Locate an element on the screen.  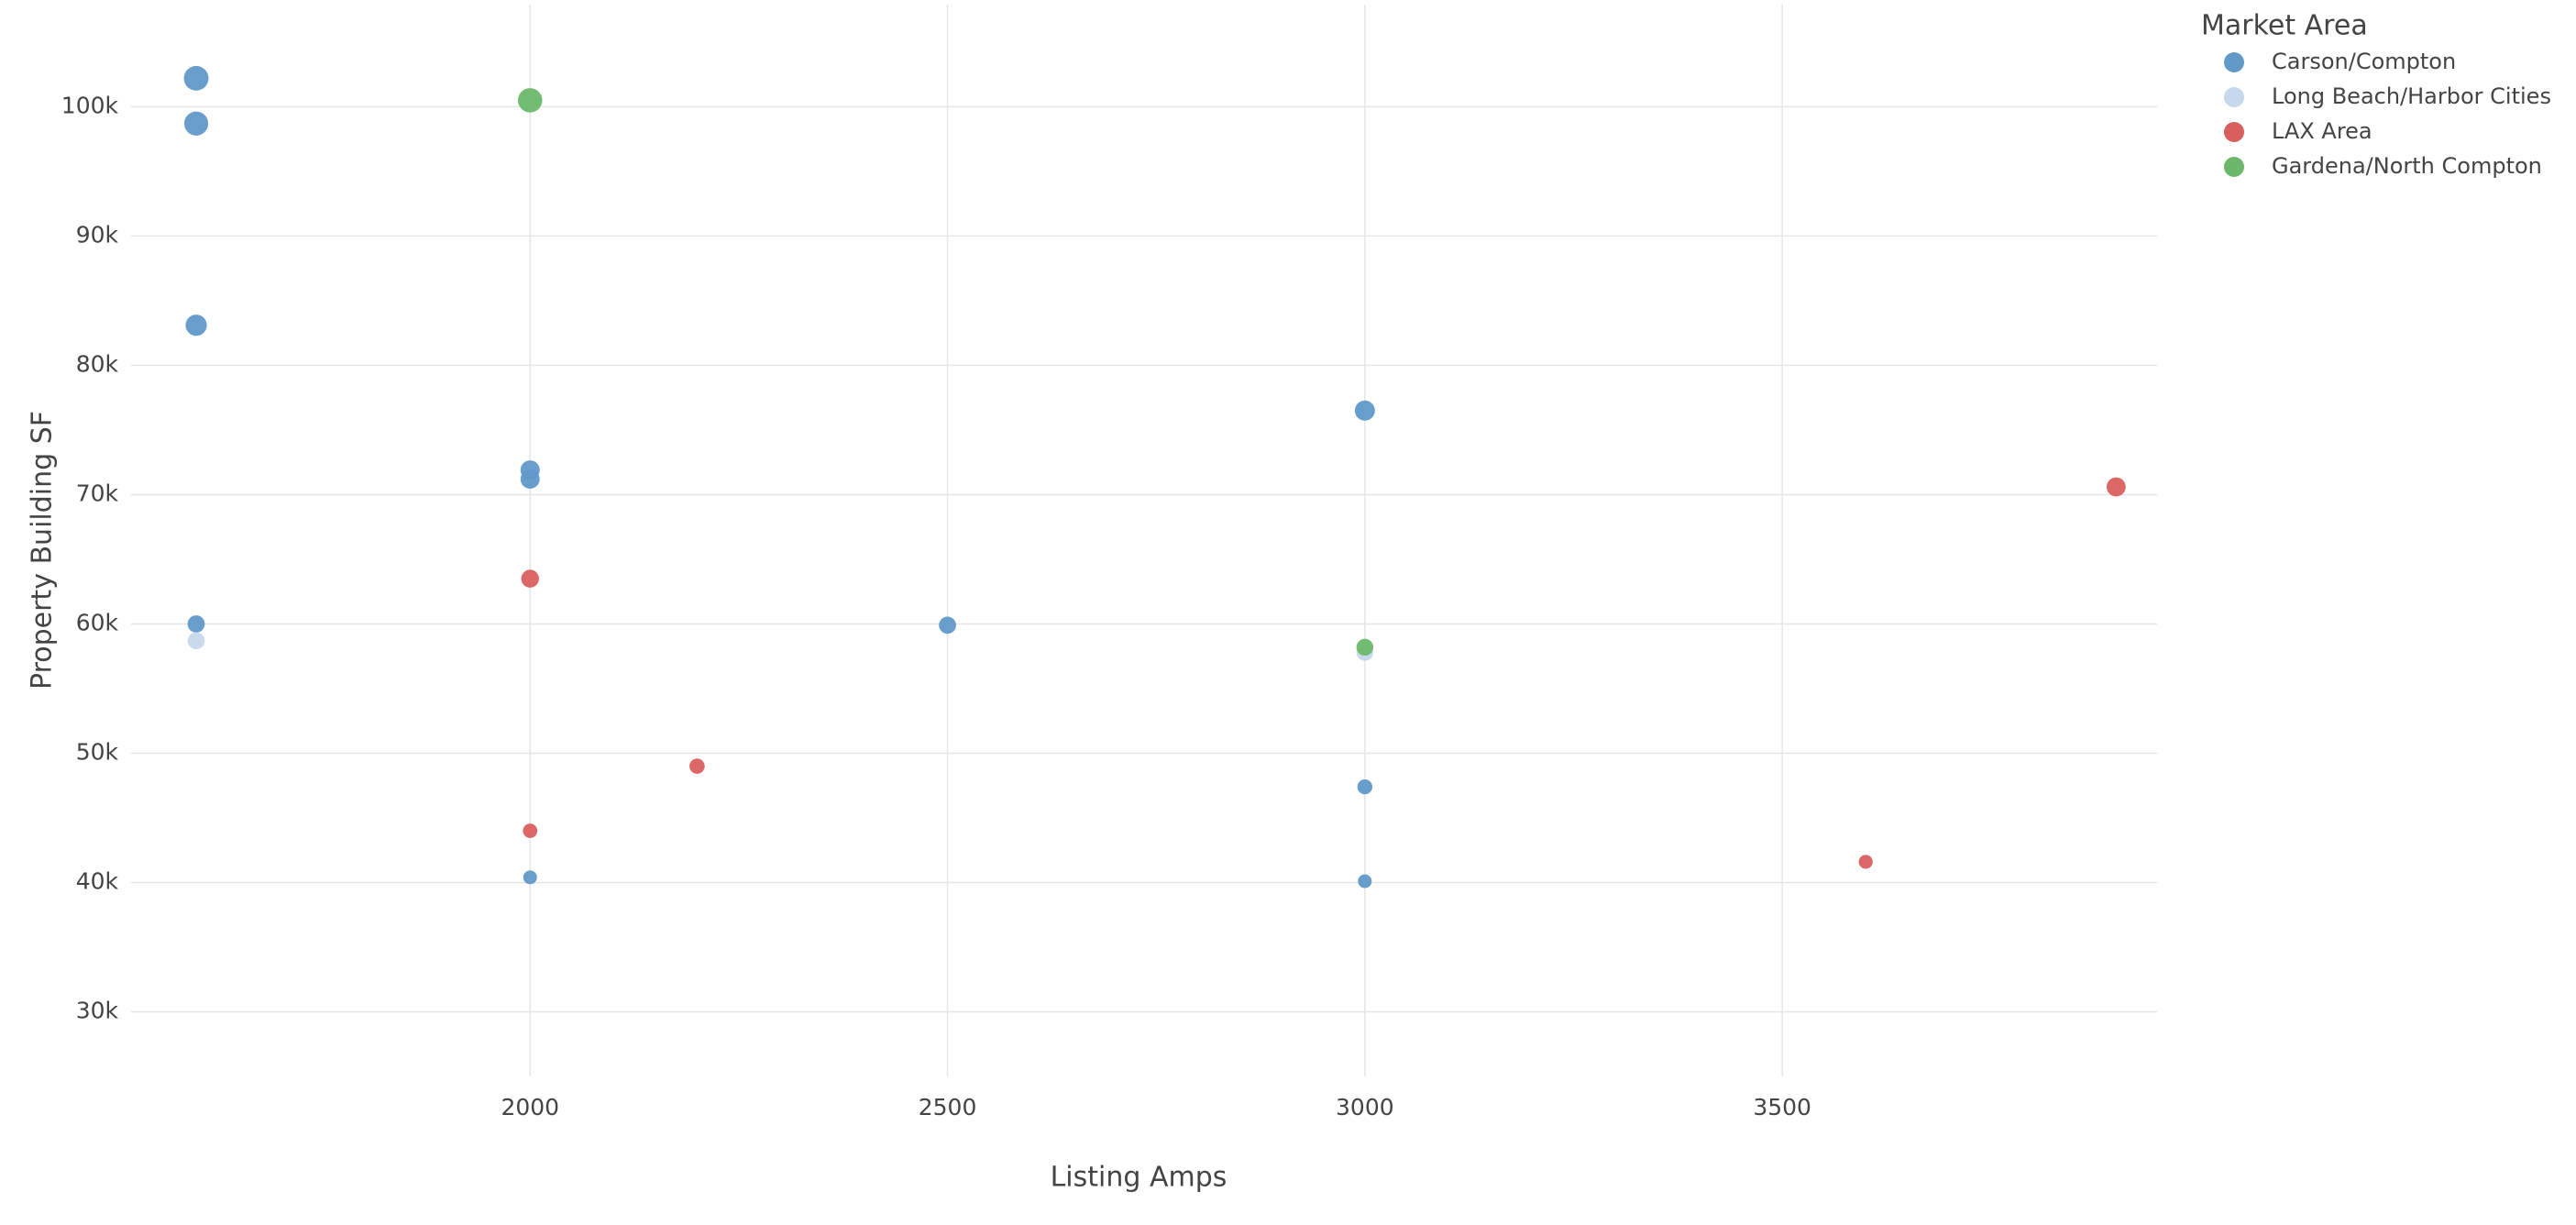
legend-label: LAX Area is located at coordinates (2322, 131).